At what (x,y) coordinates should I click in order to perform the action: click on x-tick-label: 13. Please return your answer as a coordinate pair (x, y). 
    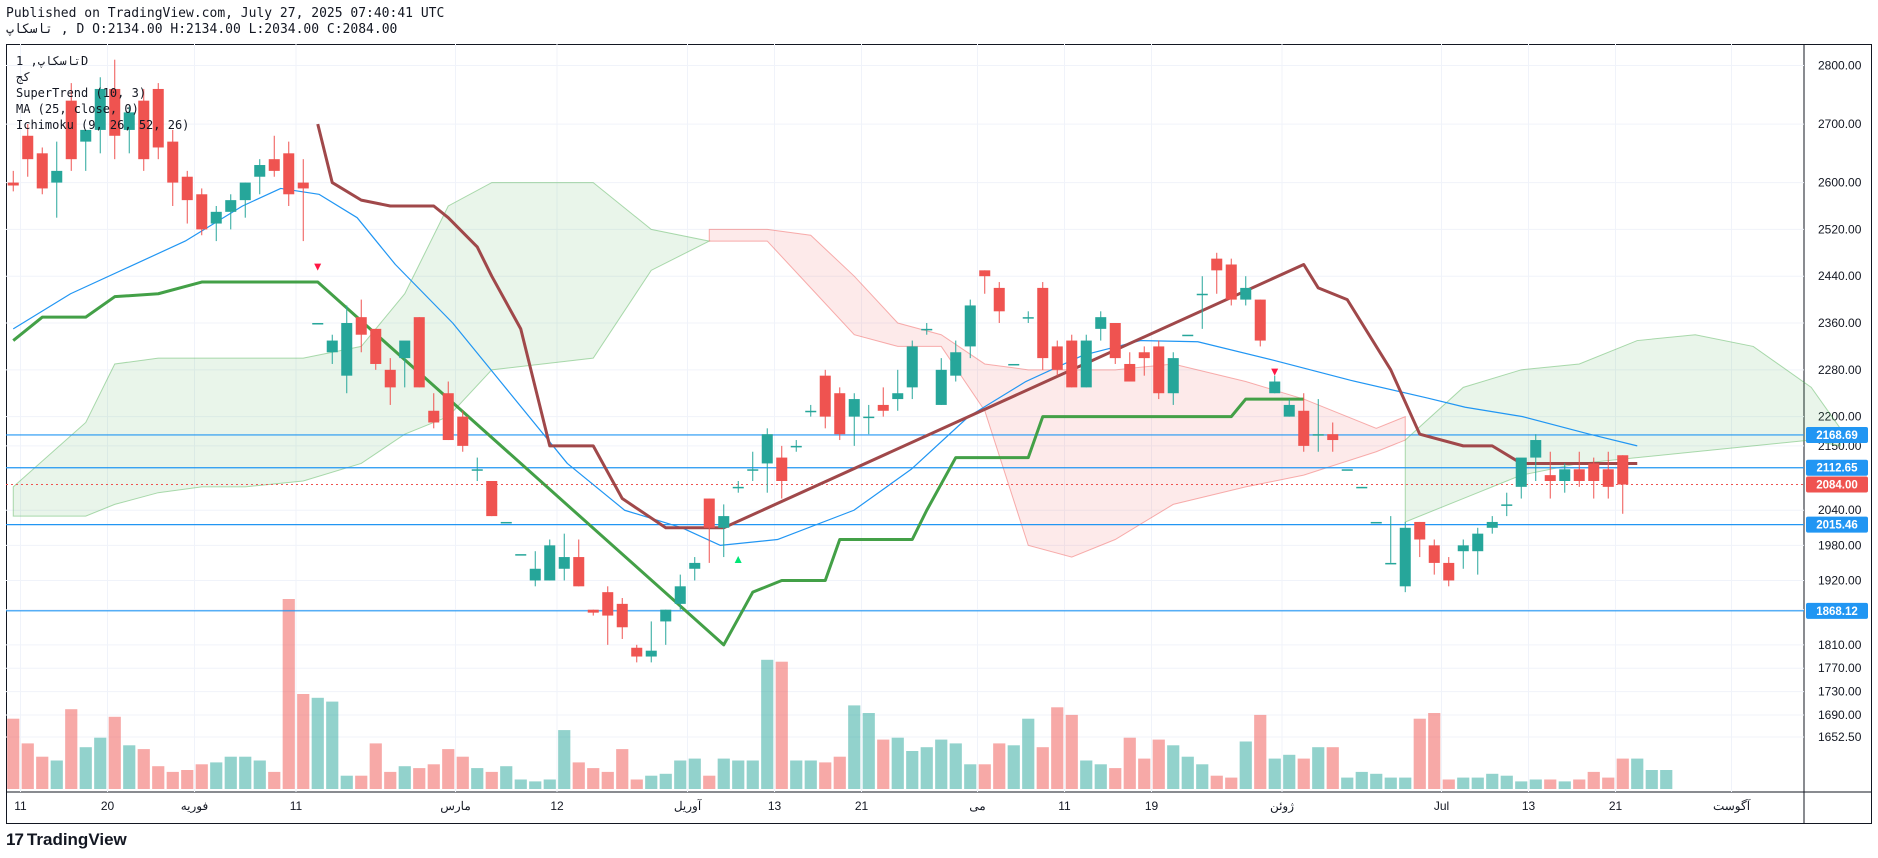
    Looking at the image, I should click on (775, 806).